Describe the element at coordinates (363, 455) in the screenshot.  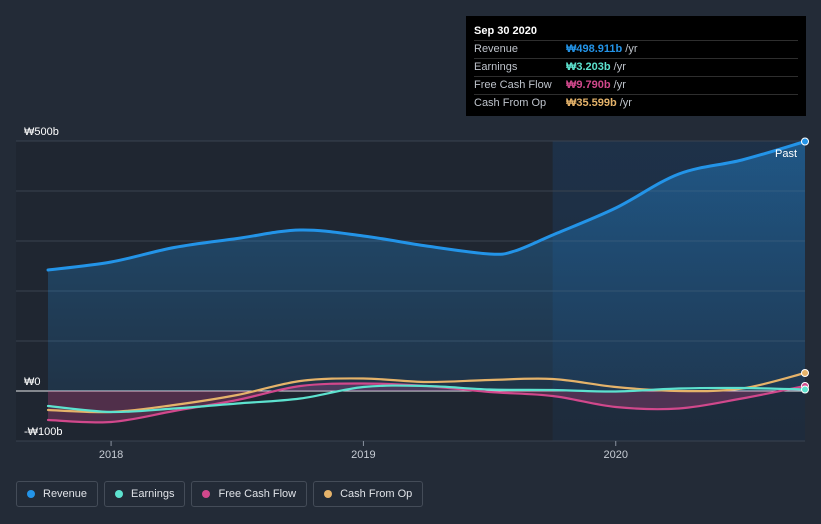
I see `x-tick-label: 2019` at that location.